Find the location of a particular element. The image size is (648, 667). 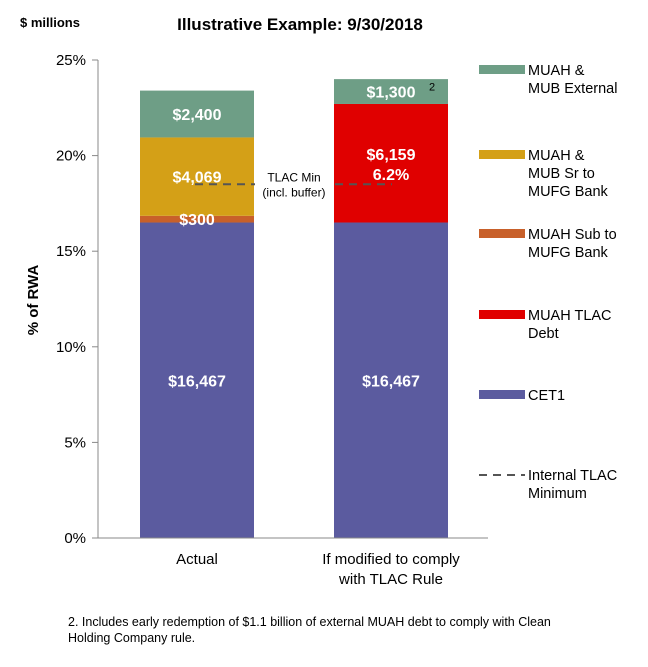

y-tick-label: 5% is located at coordinates (75, 442).